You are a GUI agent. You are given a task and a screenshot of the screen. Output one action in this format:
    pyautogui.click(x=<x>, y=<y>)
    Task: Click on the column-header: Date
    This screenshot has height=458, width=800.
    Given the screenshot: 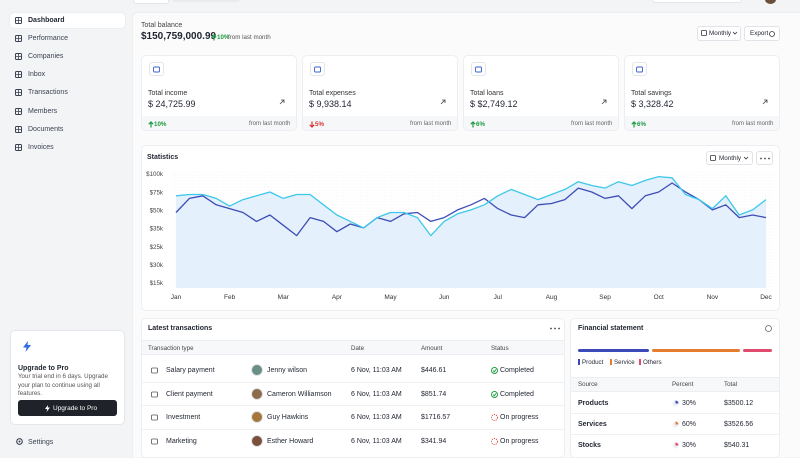 What is the action you would take?
    pyautogui.click(x=358, y=348)
    